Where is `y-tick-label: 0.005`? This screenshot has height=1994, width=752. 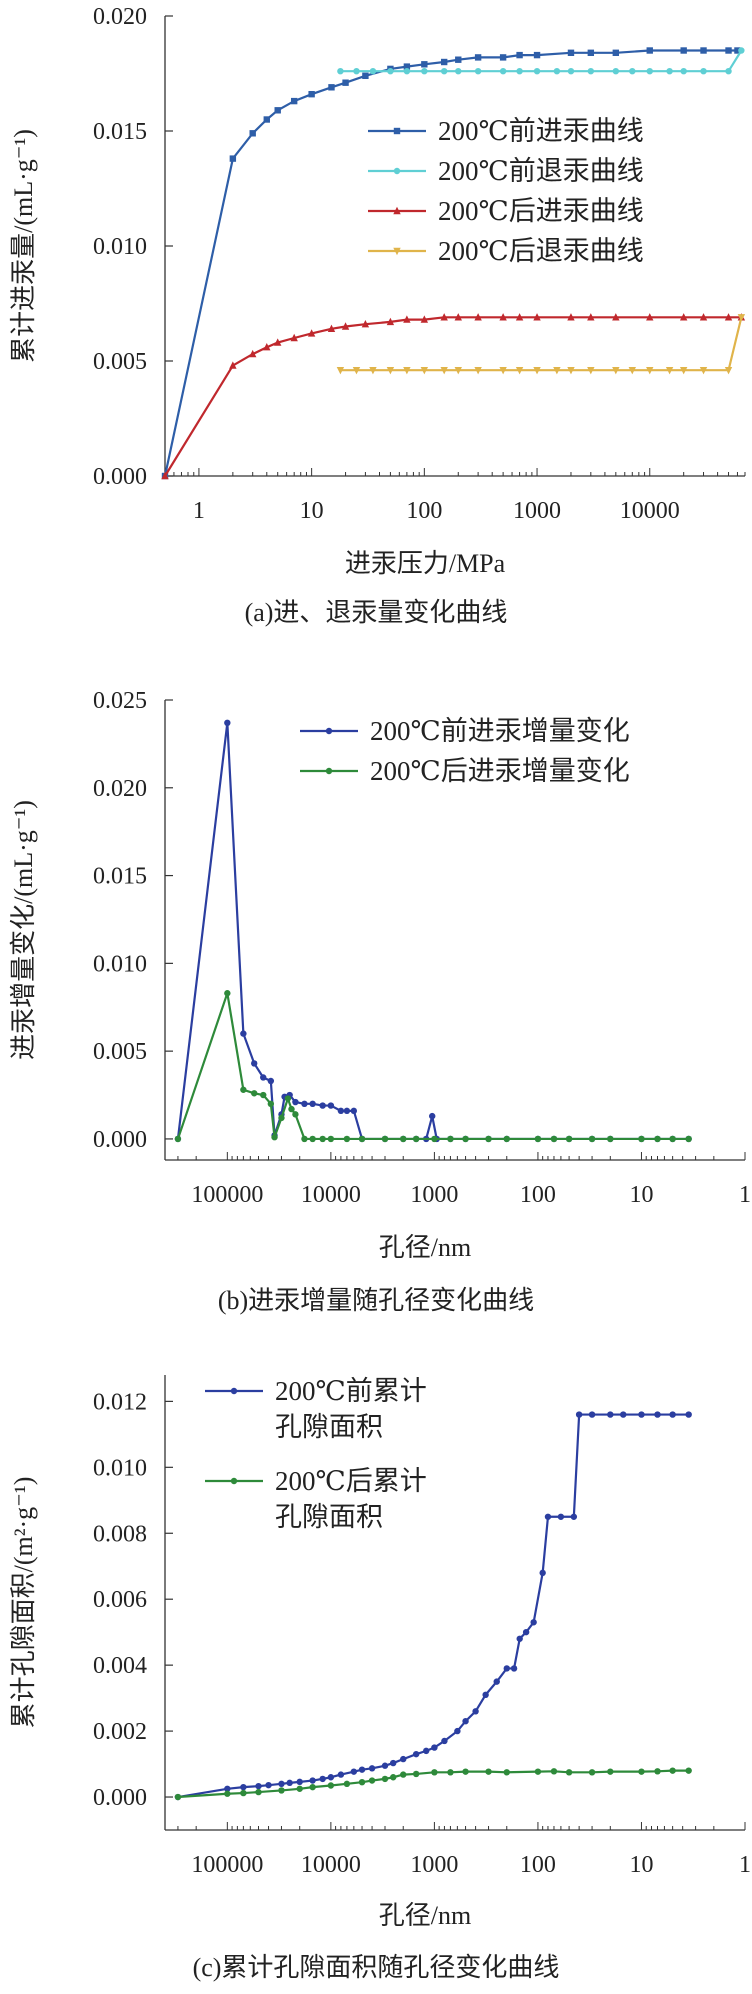
y-tick-label: 0.005 is located at coordinates (120, 362).